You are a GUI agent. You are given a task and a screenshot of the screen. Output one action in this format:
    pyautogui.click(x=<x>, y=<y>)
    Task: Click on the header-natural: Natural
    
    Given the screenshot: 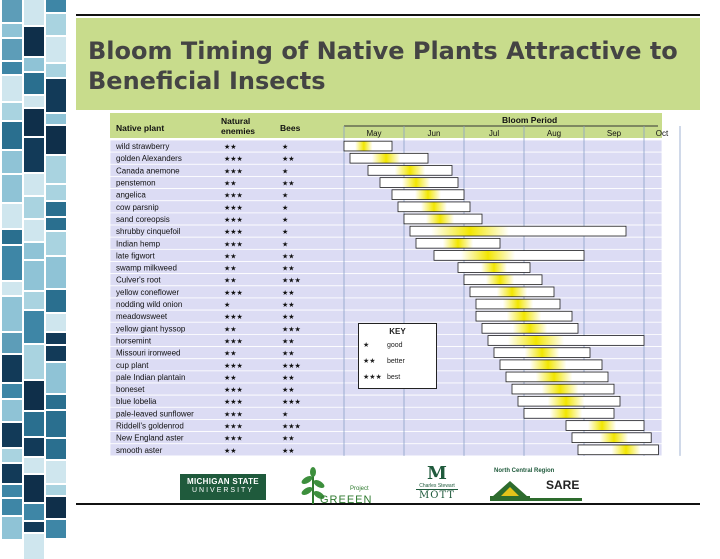 What is the action you would take?
    pyautogui.click(x=235, y=121)
    